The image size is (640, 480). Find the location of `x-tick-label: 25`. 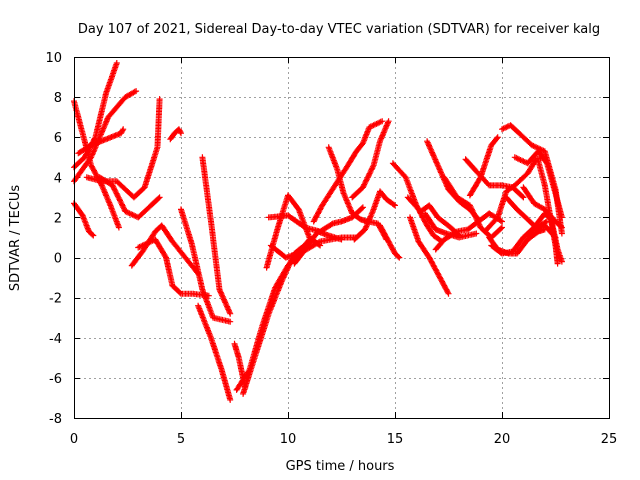

x-tick-label: 25 is located at coordinates (609, 439).